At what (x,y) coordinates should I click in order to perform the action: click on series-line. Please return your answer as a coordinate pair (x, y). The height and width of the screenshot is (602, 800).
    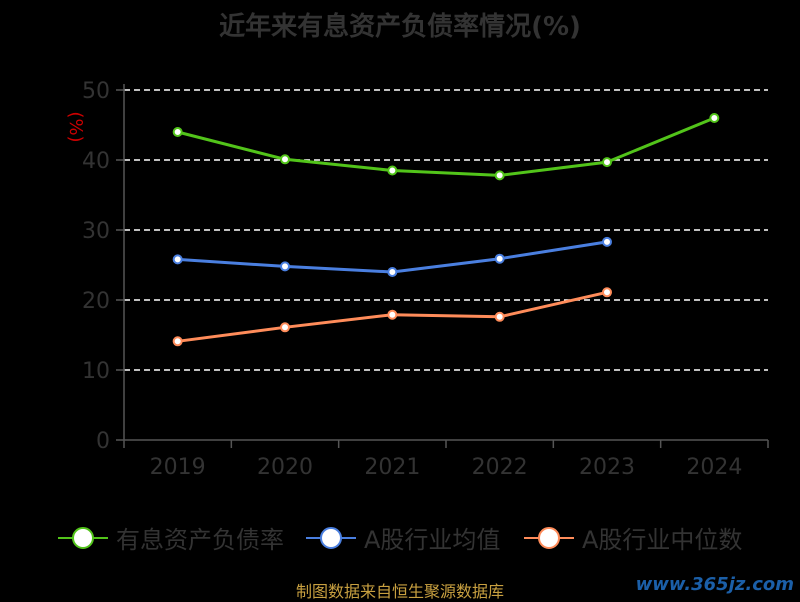
    Looking at the image, I should click on (446, 146).